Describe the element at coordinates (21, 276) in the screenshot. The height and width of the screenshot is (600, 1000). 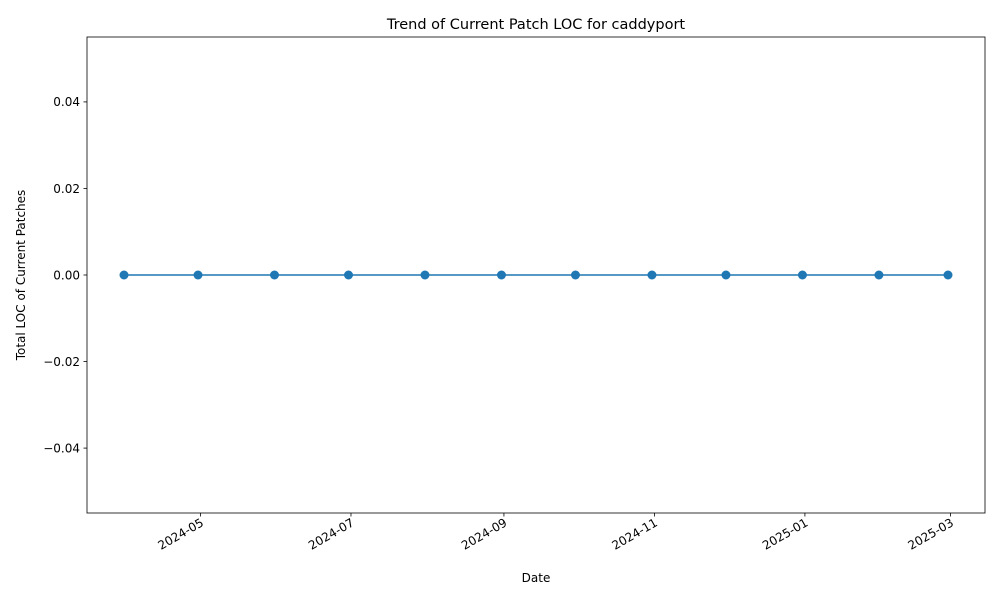
I see `y-axis-title: Total LOC of Current Patches` at that location.